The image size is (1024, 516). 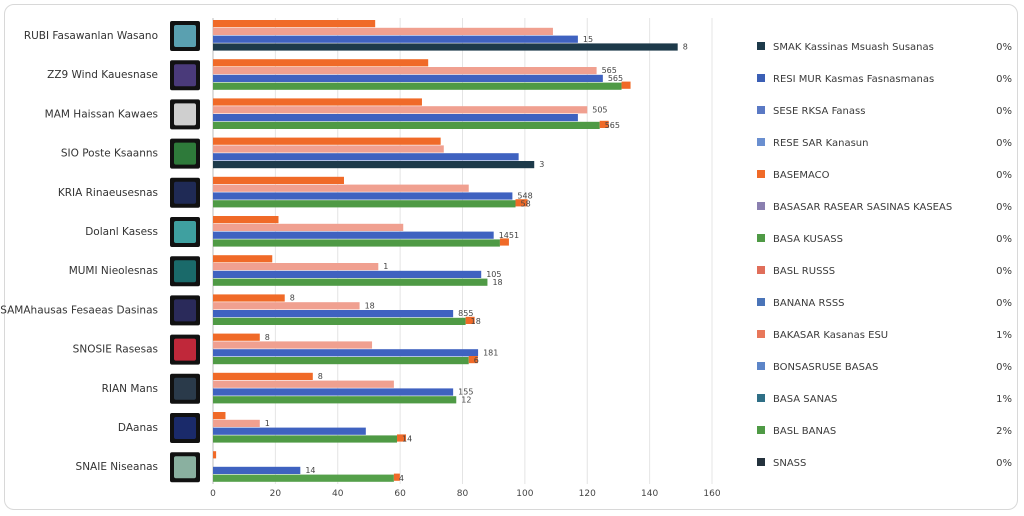 What do you see at coordinates (185, 349) in the screenshot?
I see `red-grid-thumbnail-icon` at bounding box center [185, 349].